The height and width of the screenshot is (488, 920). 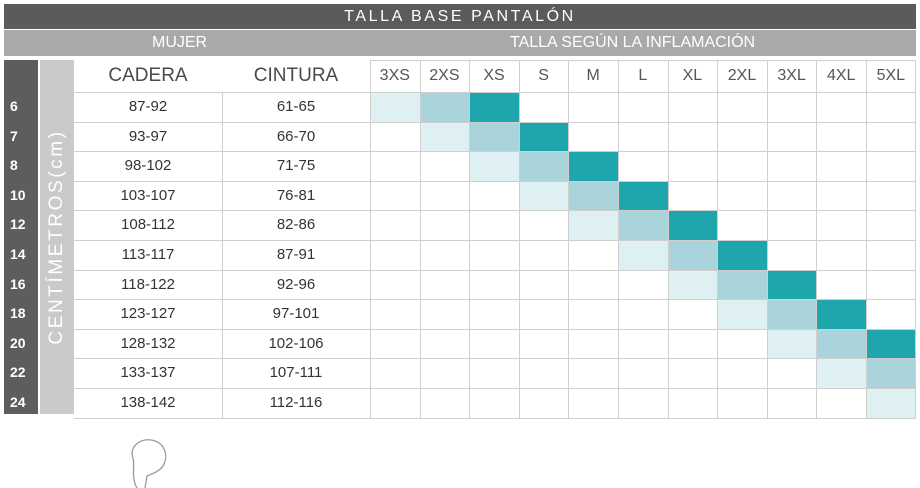 I want to click on table-title: TALLA BASE PANTALÓN, so click(x=460, y=16).